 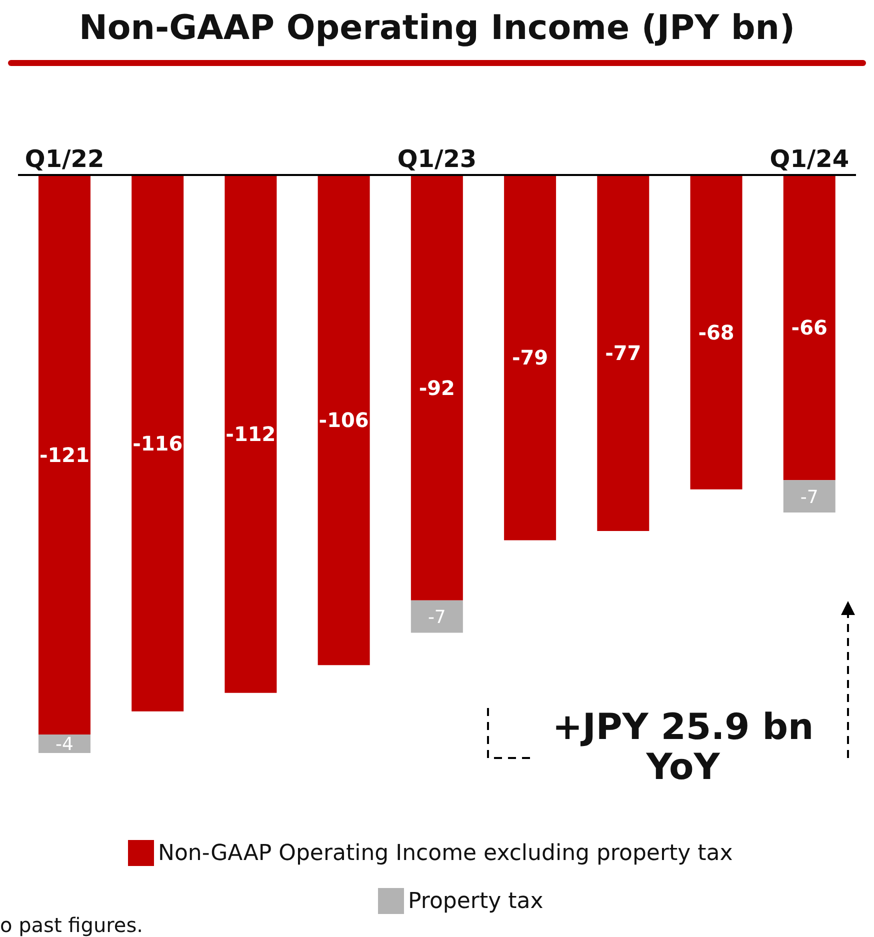 I want to click on data-label: -92, so click(x=436, y=388).